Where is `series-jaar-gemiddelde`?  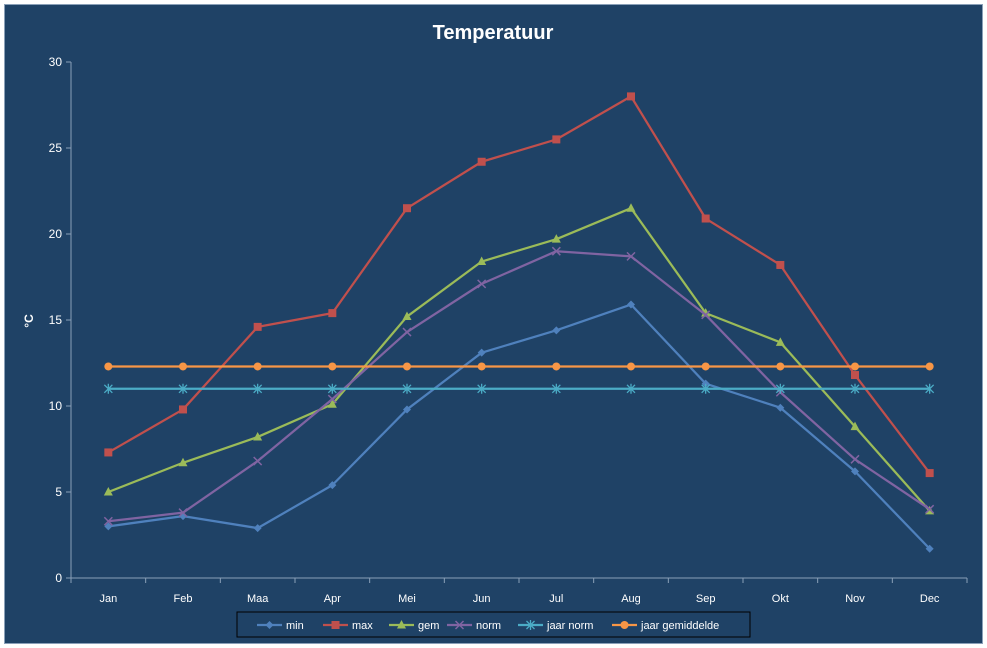
series-jaar-gemiddelde is located at coordinates (519, 366).